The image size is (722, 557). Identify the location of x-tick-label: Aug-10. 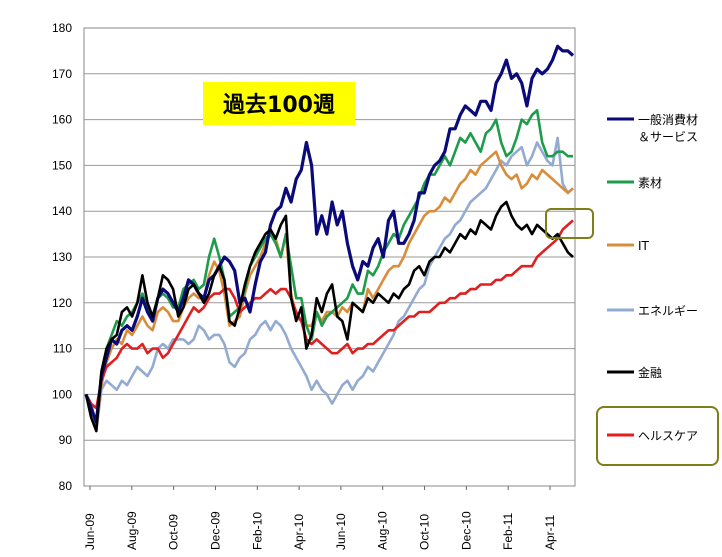
(383, 530).